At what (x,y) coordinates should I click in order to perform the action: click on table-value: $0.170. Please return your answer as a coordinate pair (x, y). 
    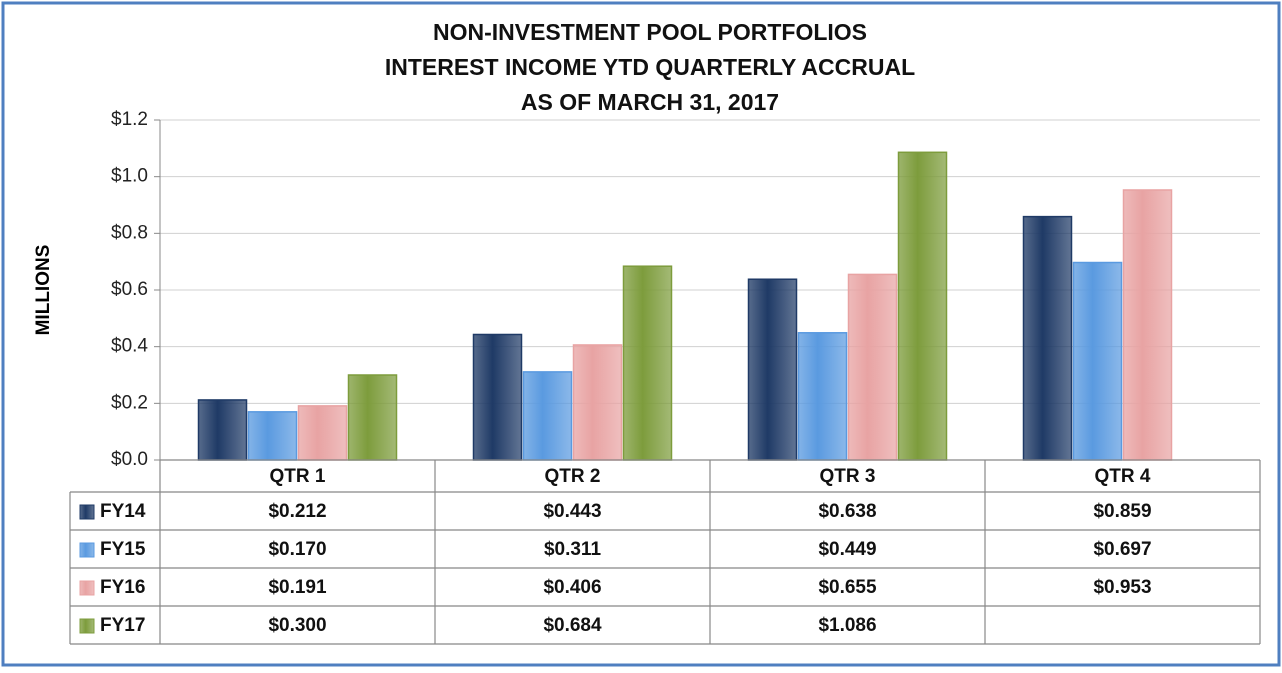
    Looking at the image, I should click on (297, 549).